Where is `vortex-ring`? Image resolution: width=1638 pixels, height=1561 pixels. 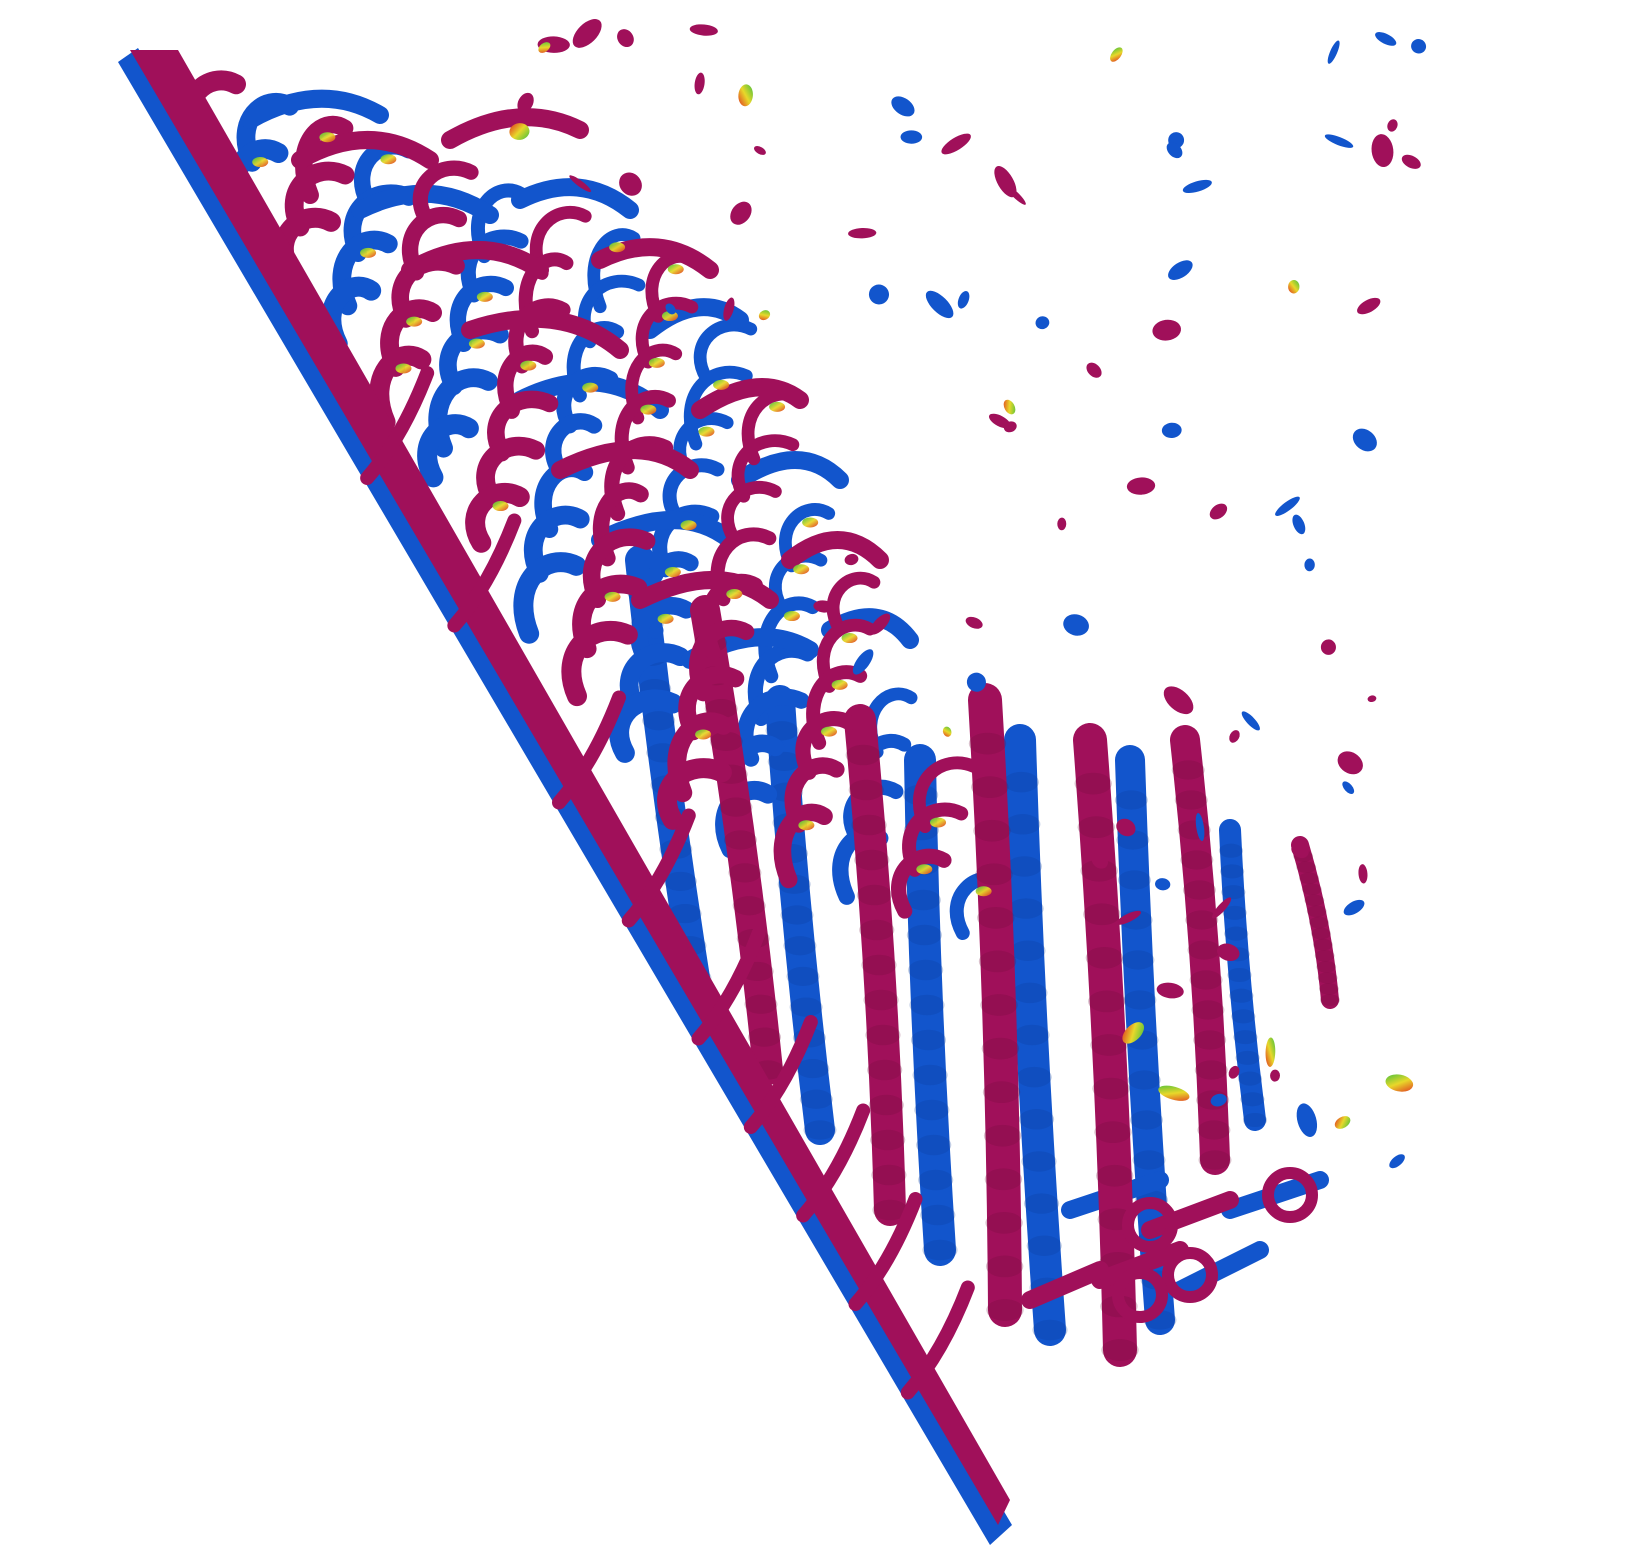 vortex-ring is located at coordinates (1190, 1275).